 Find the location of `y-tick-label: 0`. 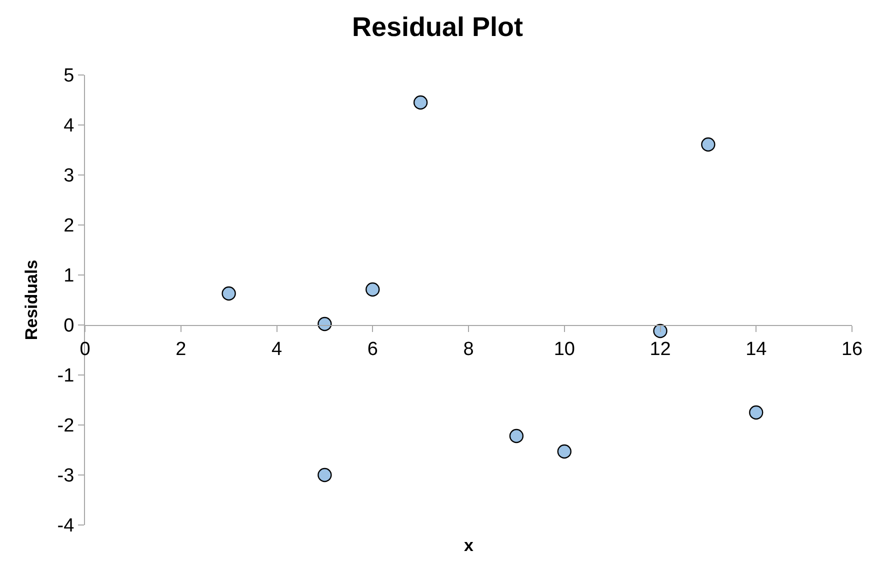

y-tick-label: 0 is located at coordinates (69, 326).